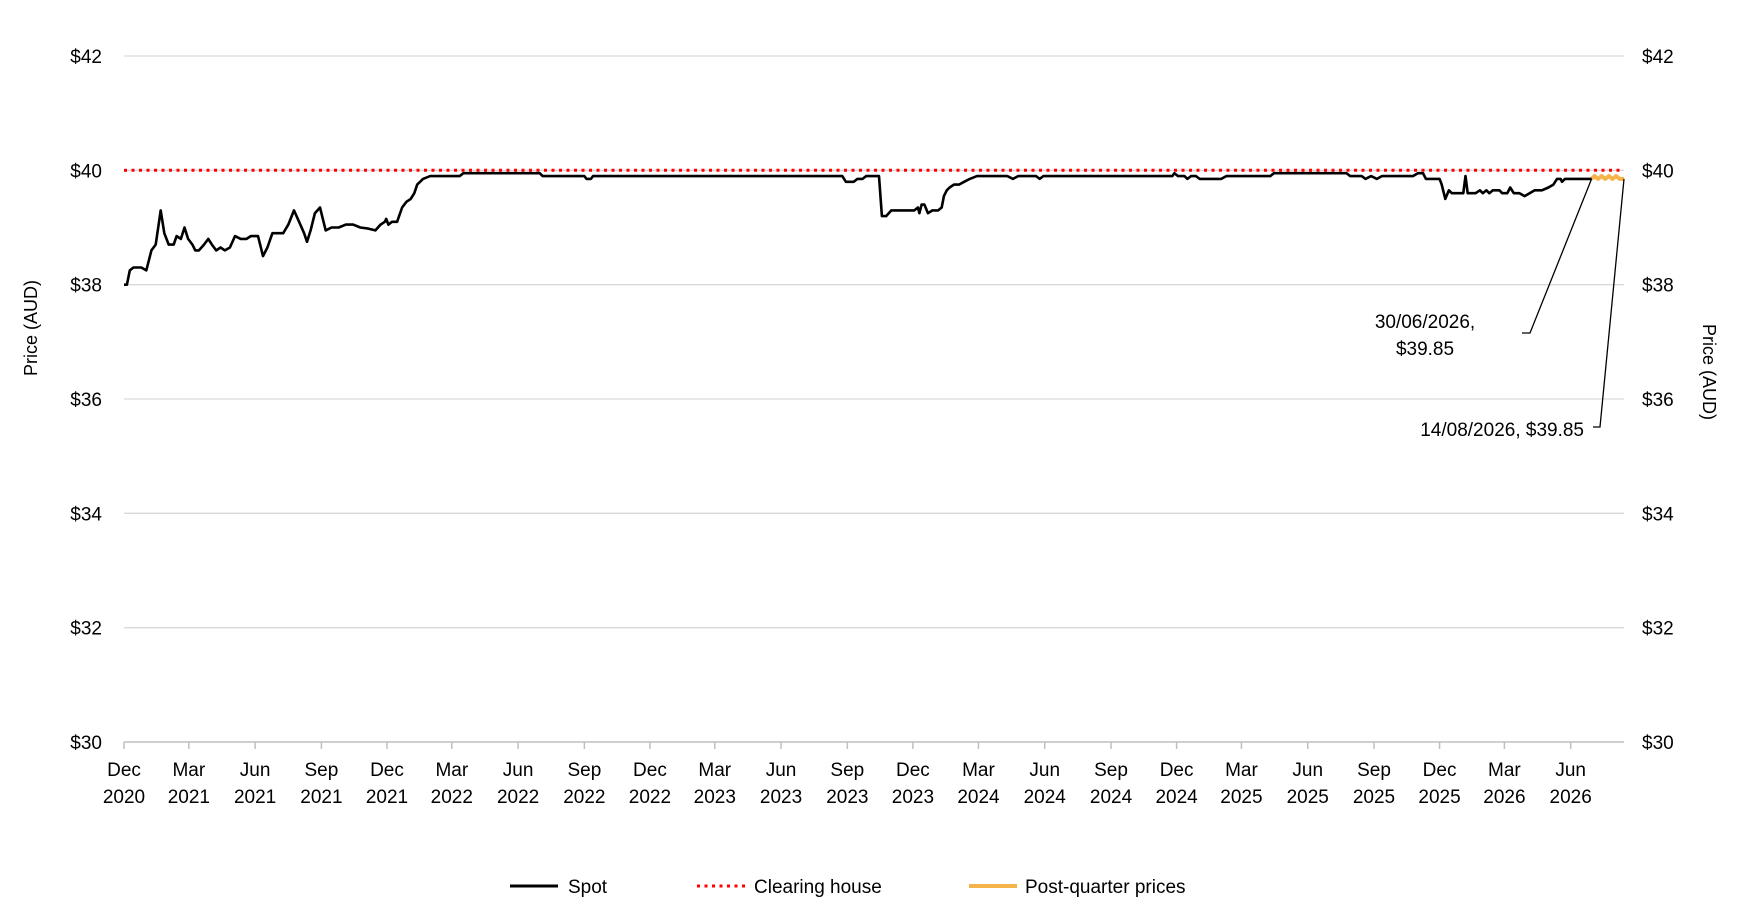 The width and height of the screenshot is (1737, 923). I want to click on y-tick-label-left: $34, so click(86, 514).